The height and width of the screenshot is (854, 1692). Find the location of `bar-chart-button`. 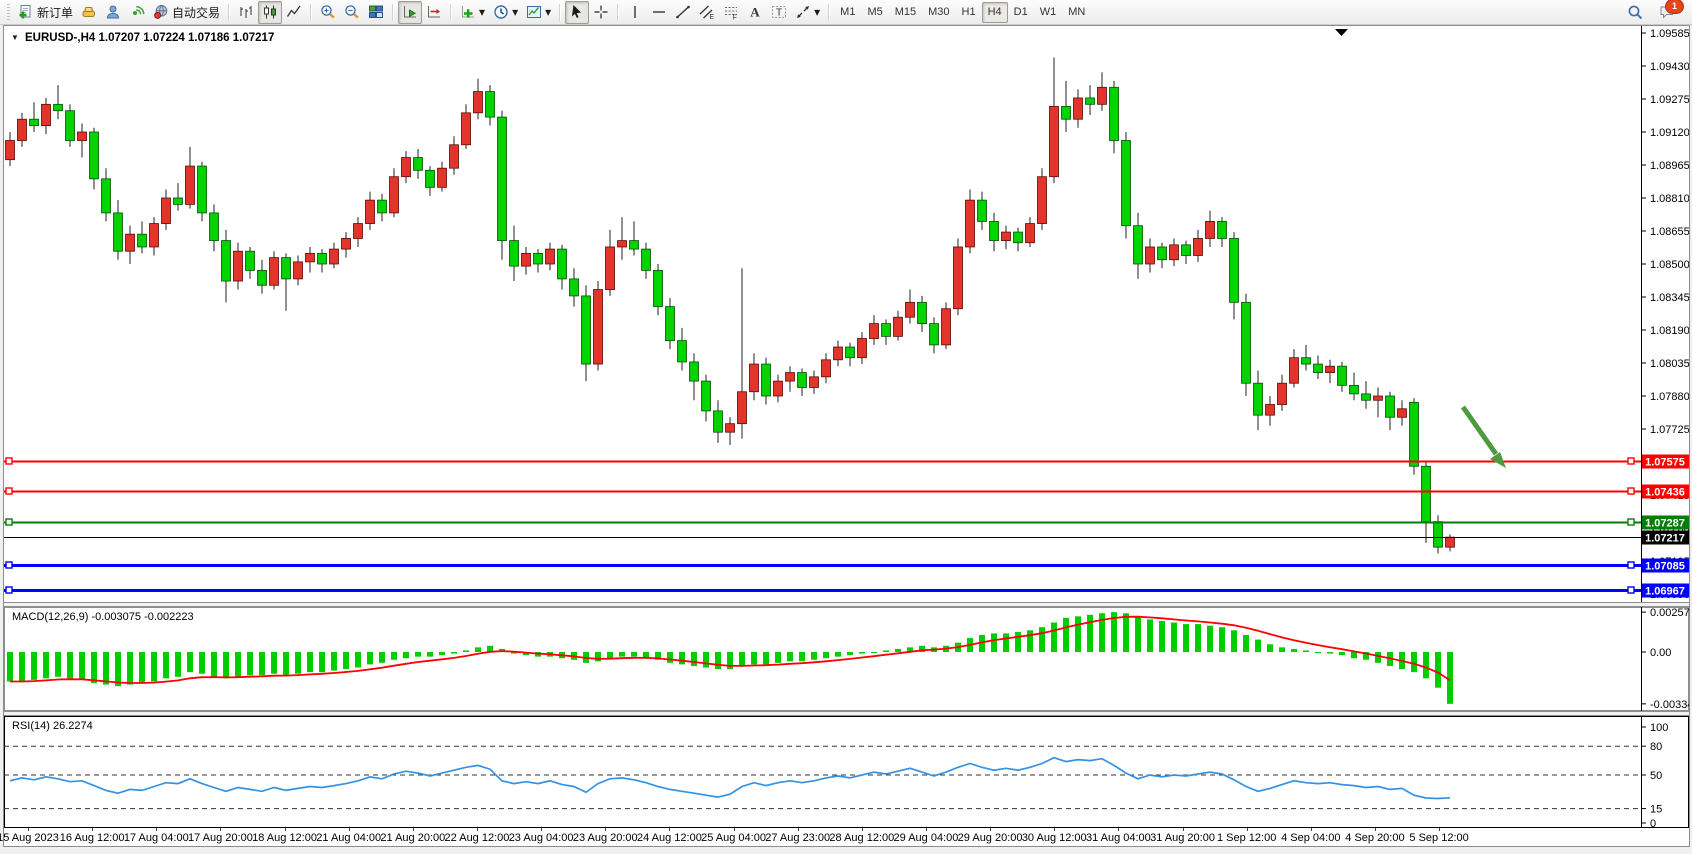

bar-chart-button is located at coordinates (246, 12).